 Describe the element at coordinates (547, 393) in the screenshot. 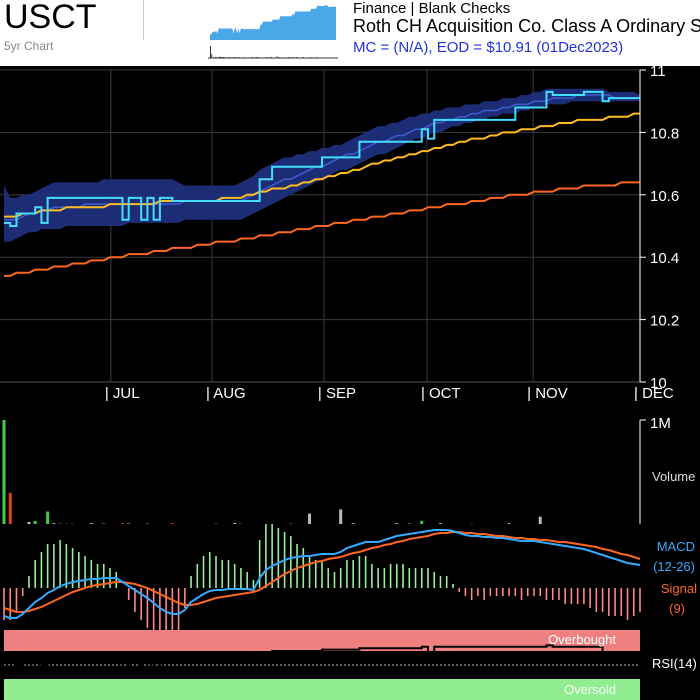

I see `month-label: | NOV` at that location.